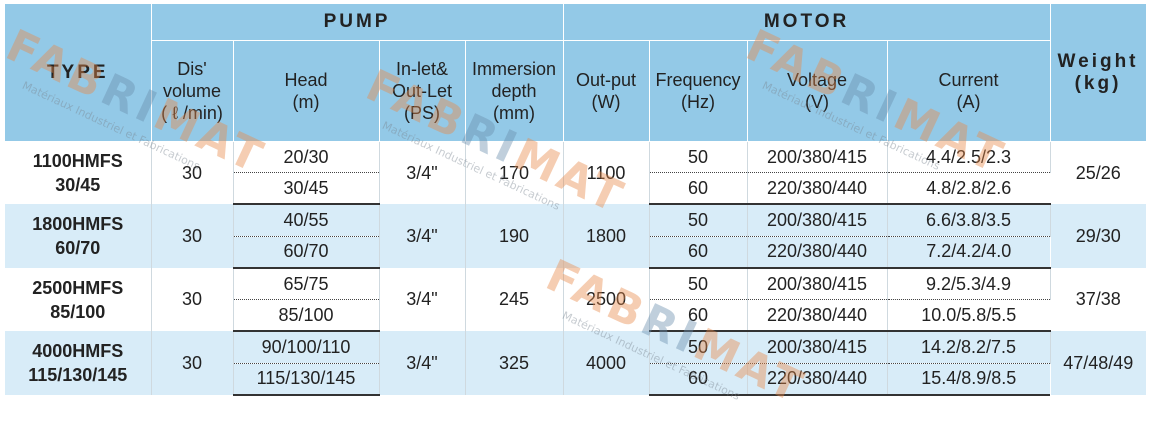  I want to click on header-pump: PUMP, so click(357, 22).